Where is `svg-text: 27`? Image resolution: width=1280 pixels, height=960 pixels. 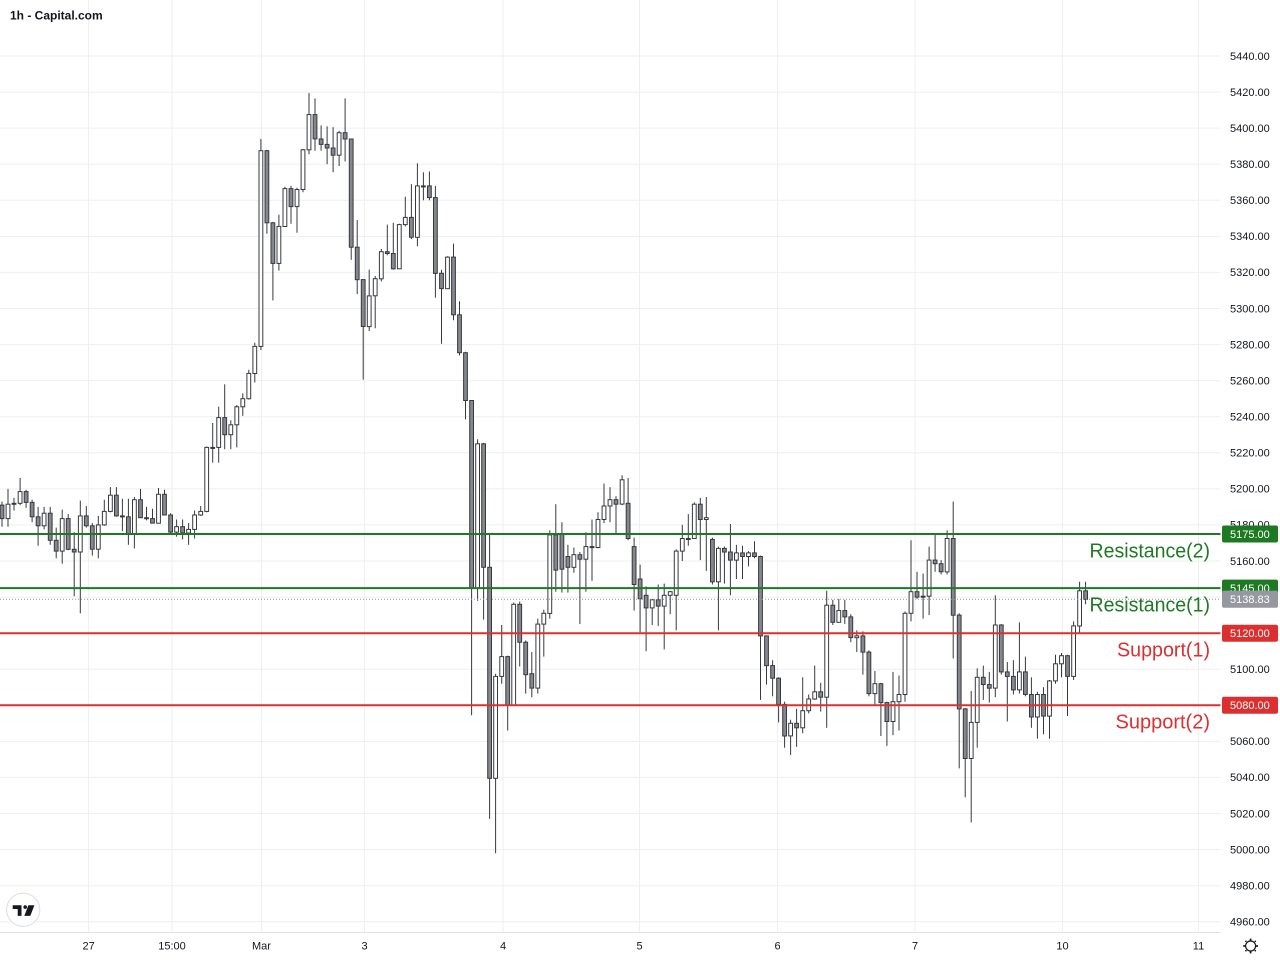
svg-text: 27 is located at coordinates (88, 947).